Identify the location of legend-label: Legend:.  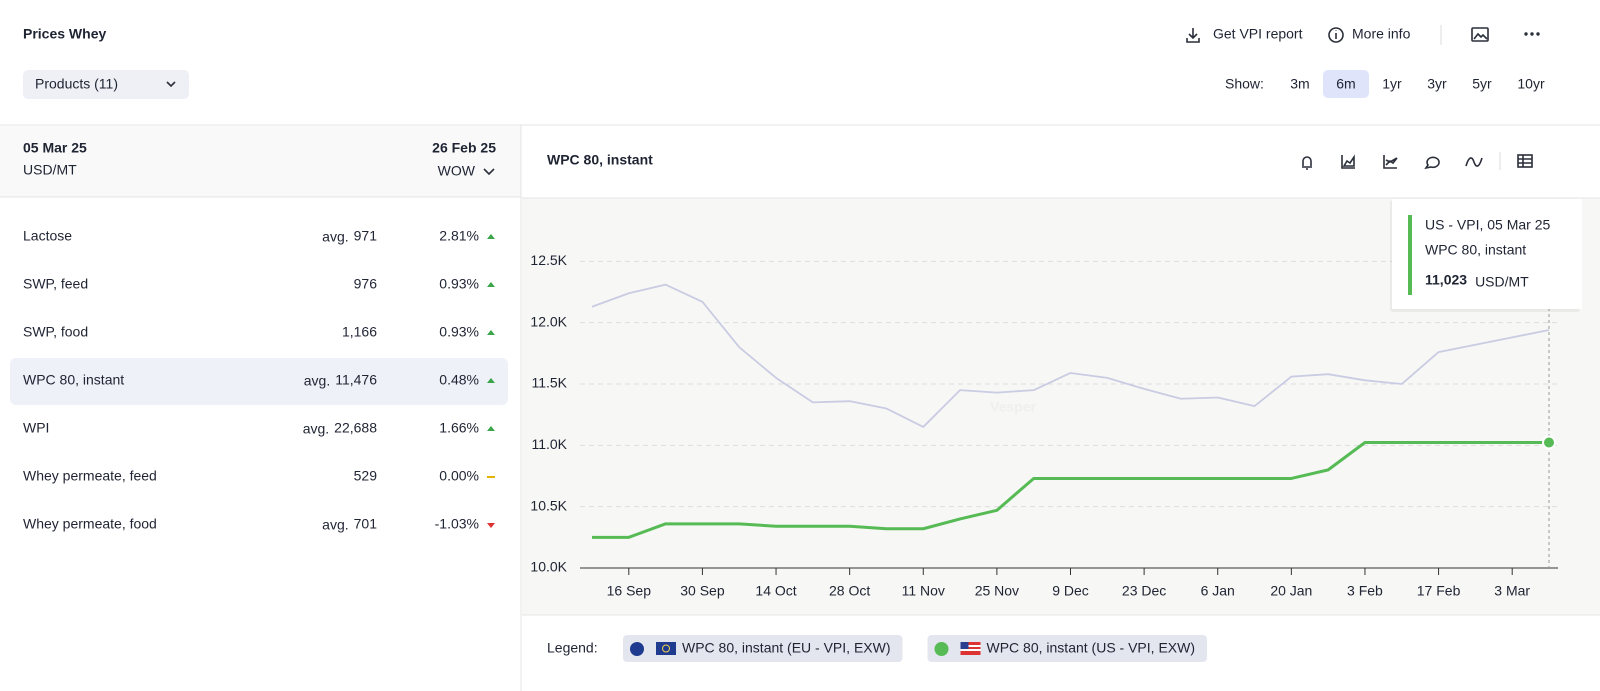
(572, 648).